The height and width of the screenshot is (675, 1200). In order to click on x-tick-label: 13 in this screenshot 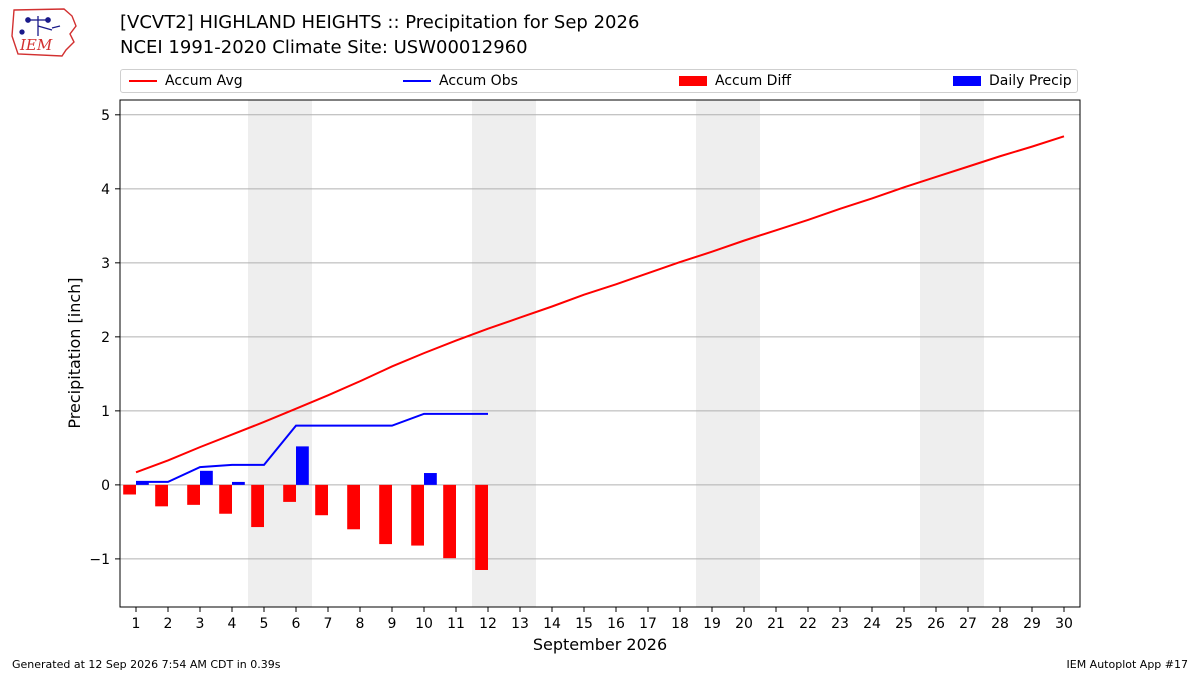, I will do `click(520, 624)`.